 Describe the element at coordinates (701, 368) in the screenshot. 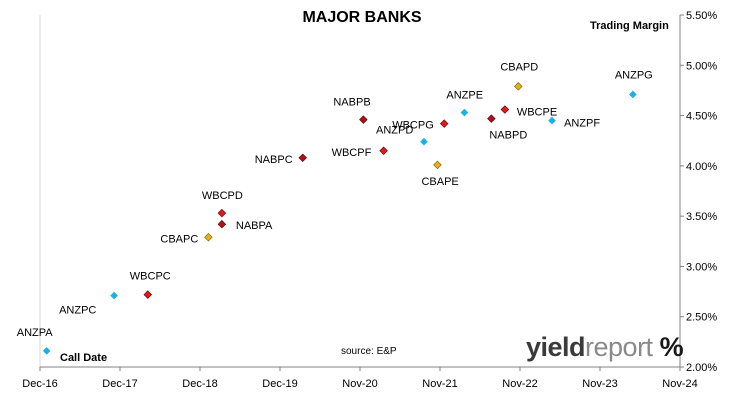

I see `y-tick-label: 2.00%` at that location.